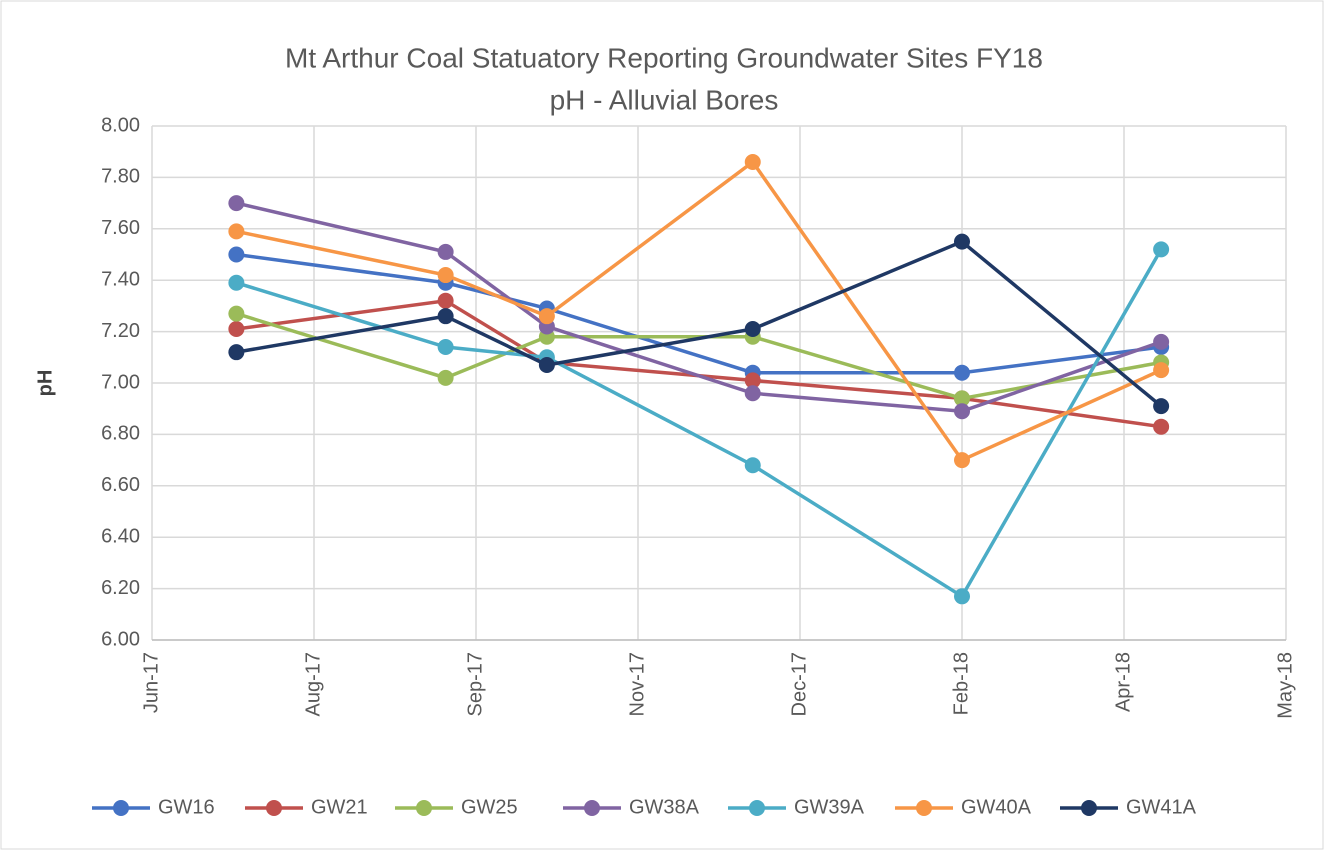  What do you see at coordinates (1285, 685) in the screenshot?
I see `x-tick-label: May-18` at bounding box center [1285, 685].